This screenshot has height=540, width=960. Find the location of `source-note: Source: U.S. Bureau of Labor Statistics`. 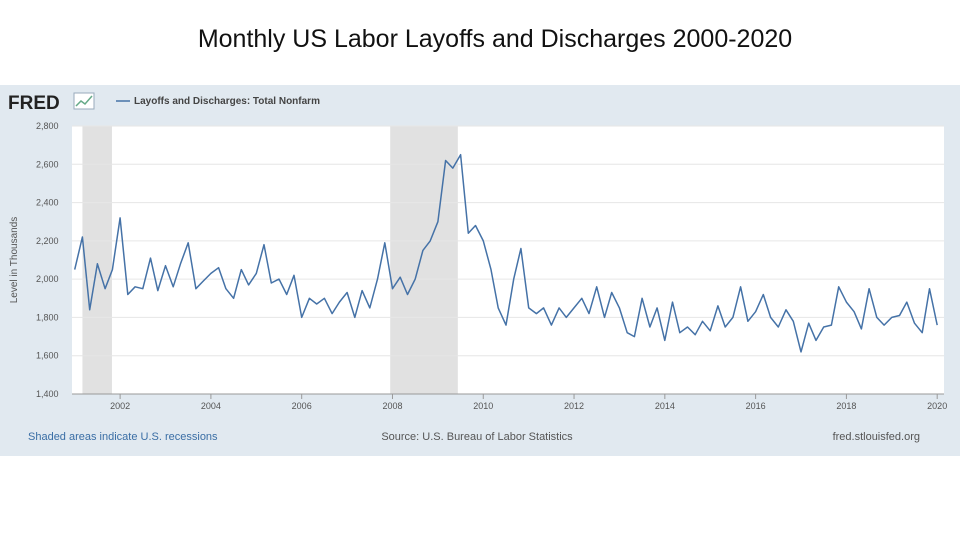

source-note: Source: U.S. Bureau of Labor Statistics is located at coordinates (477, 437).